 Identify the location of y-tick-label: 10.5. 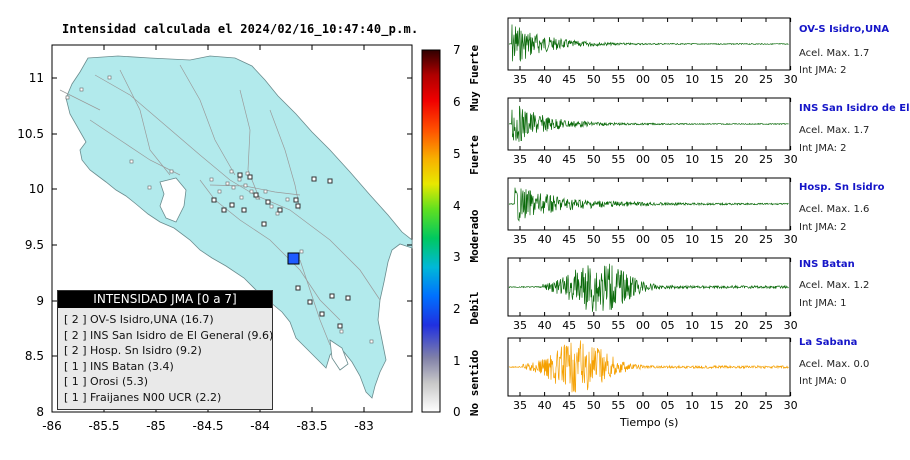
(30, 134).